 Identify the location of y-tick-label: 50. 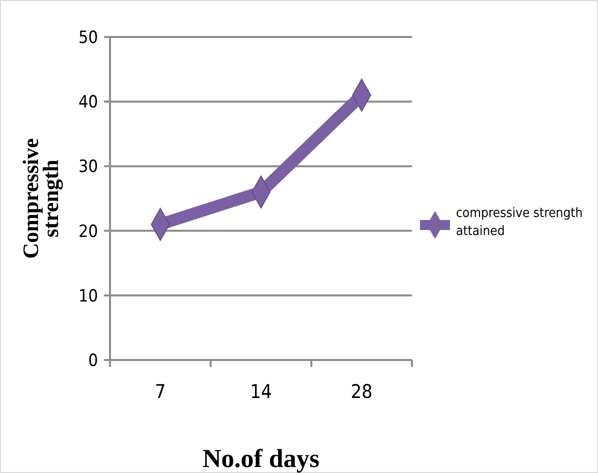
(88, 38).